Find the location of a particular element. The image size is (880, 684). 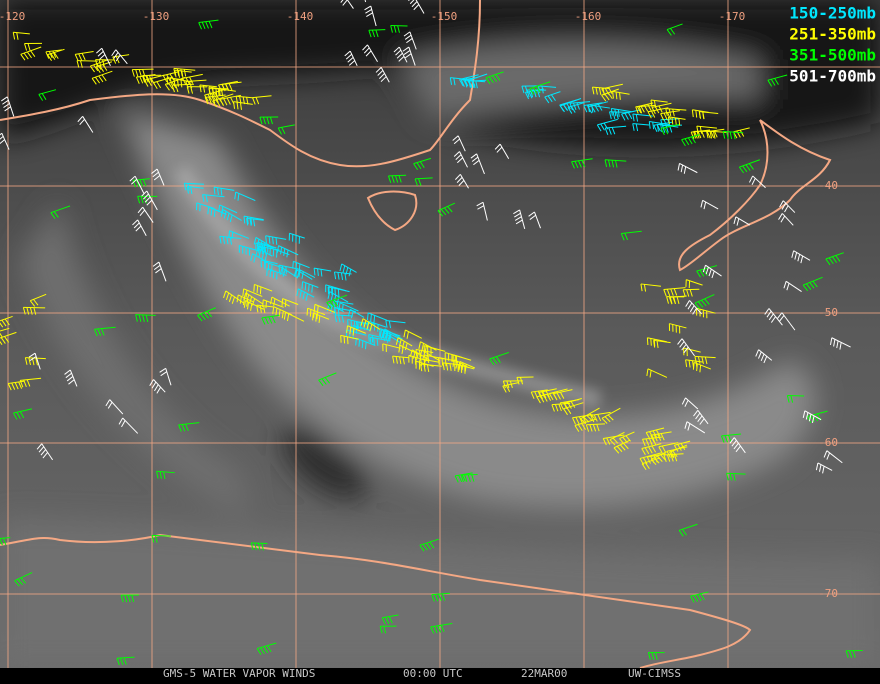

latitude-label: -60 is located at coordinates (828, 442).